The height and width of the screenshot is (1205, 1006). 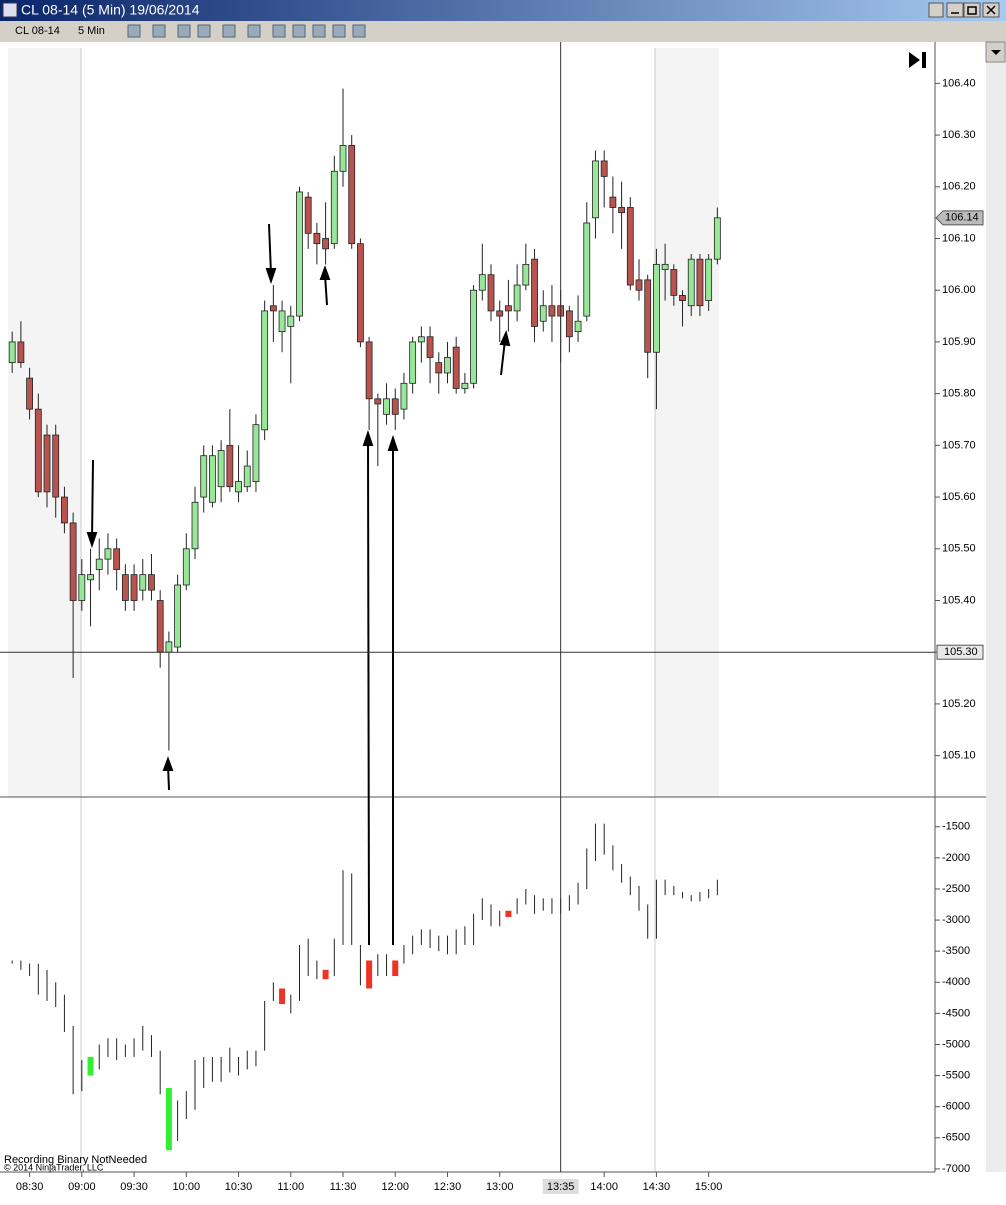 I want to click on y-tick-label: -5000, so click(x=956, y=1044).